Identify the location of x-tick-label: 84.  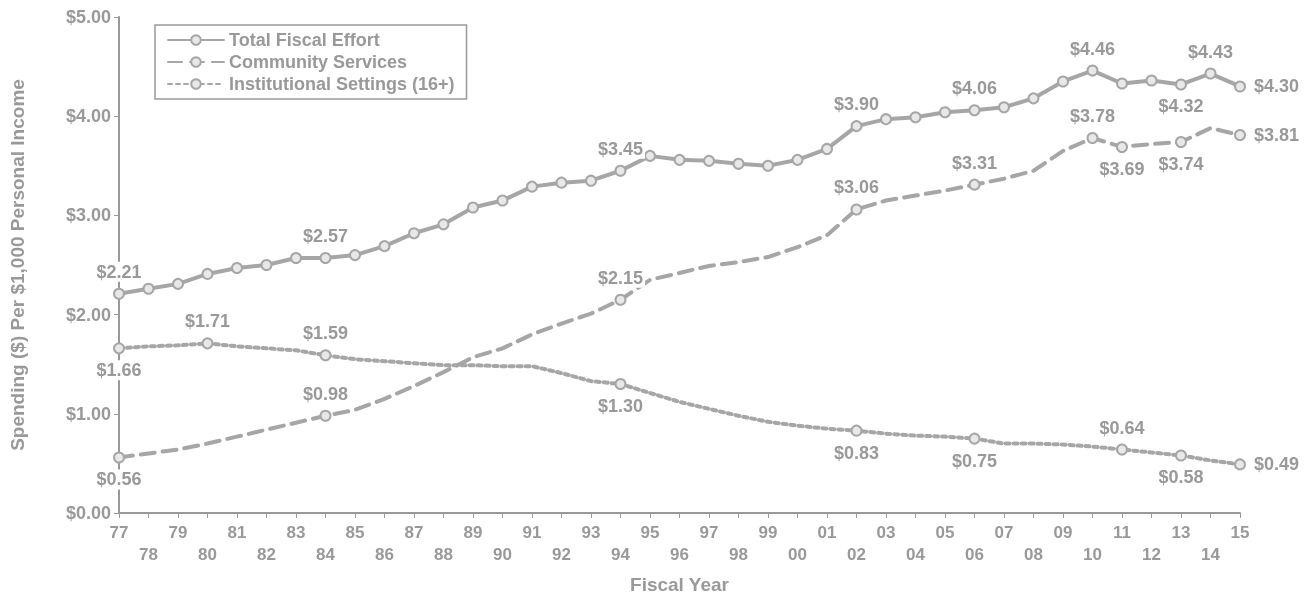
(326, 554).